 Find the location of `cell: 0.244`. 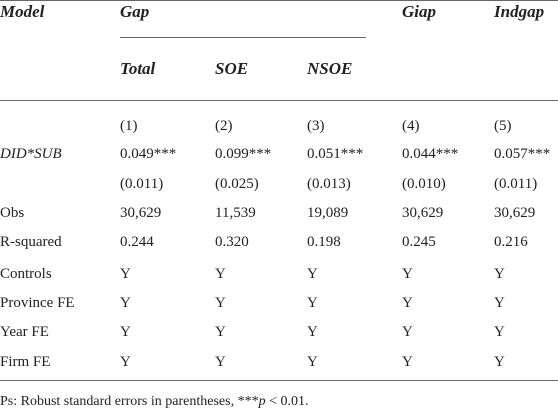

cell: 0.244 is located at coordinates (137, 242).